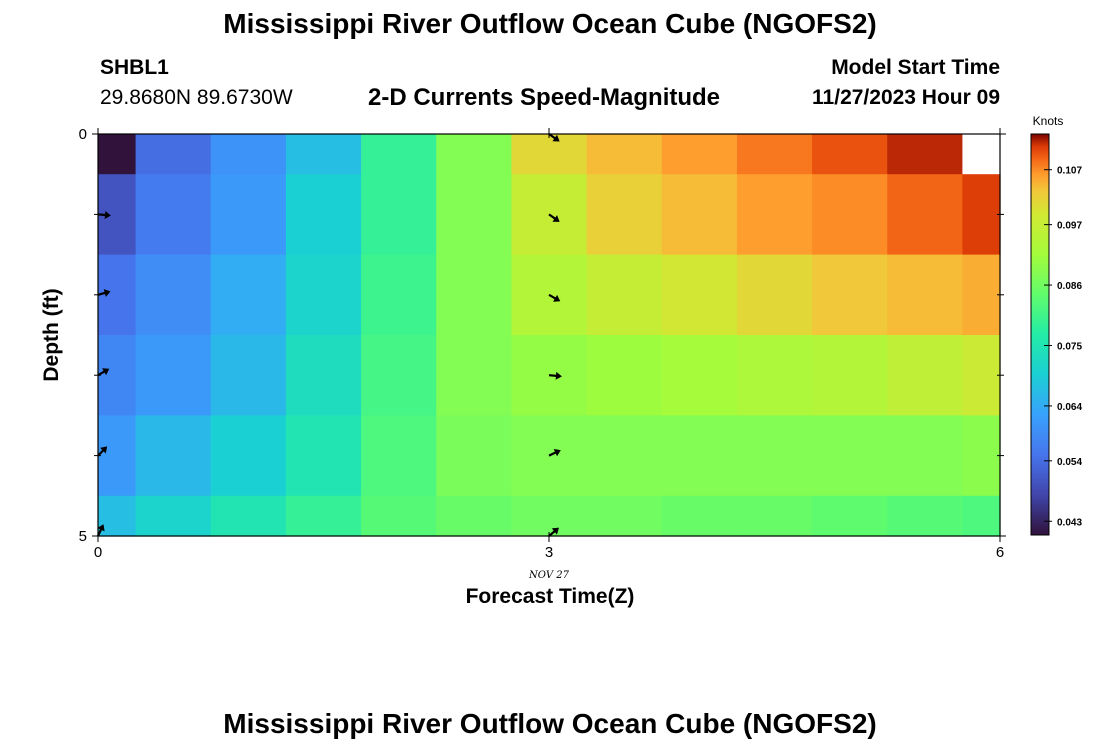 The width and height of the screenshot is (1100, 750). I want to click on colorbar-tick-label: 0.075, so click(1069, 346).